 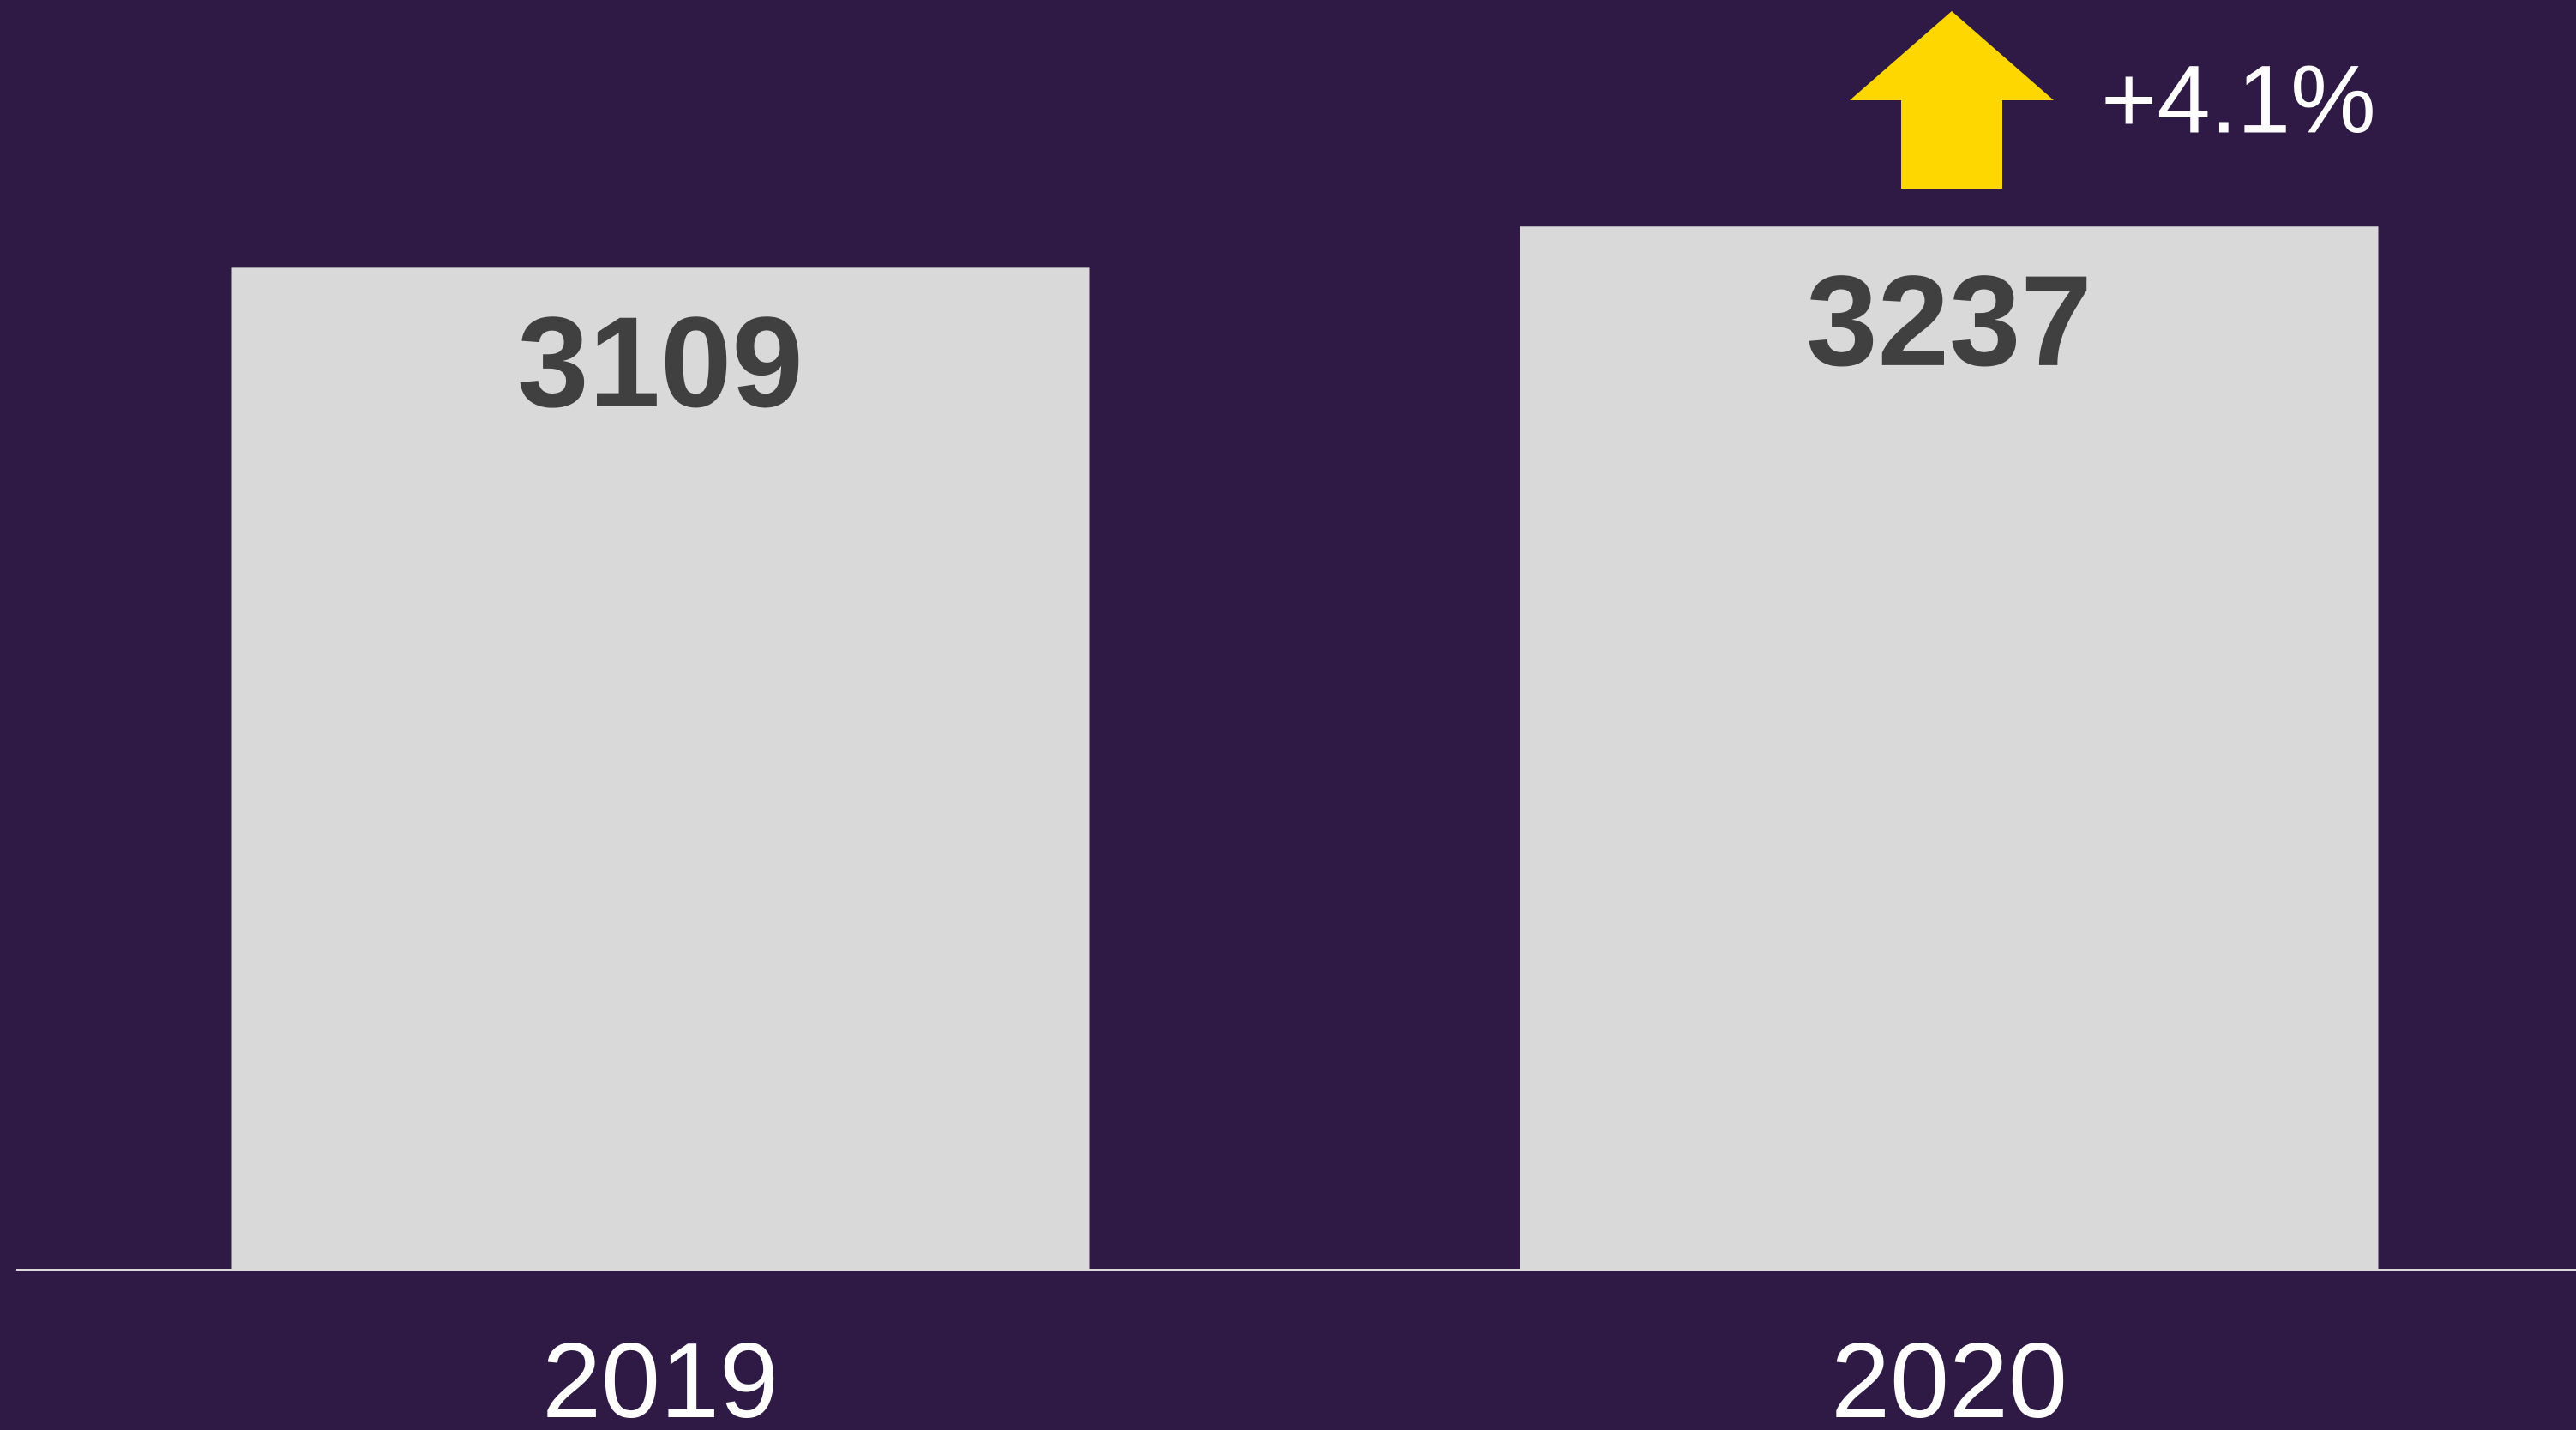 I want to click on value-label: 3109, so click(x=660, y=362).